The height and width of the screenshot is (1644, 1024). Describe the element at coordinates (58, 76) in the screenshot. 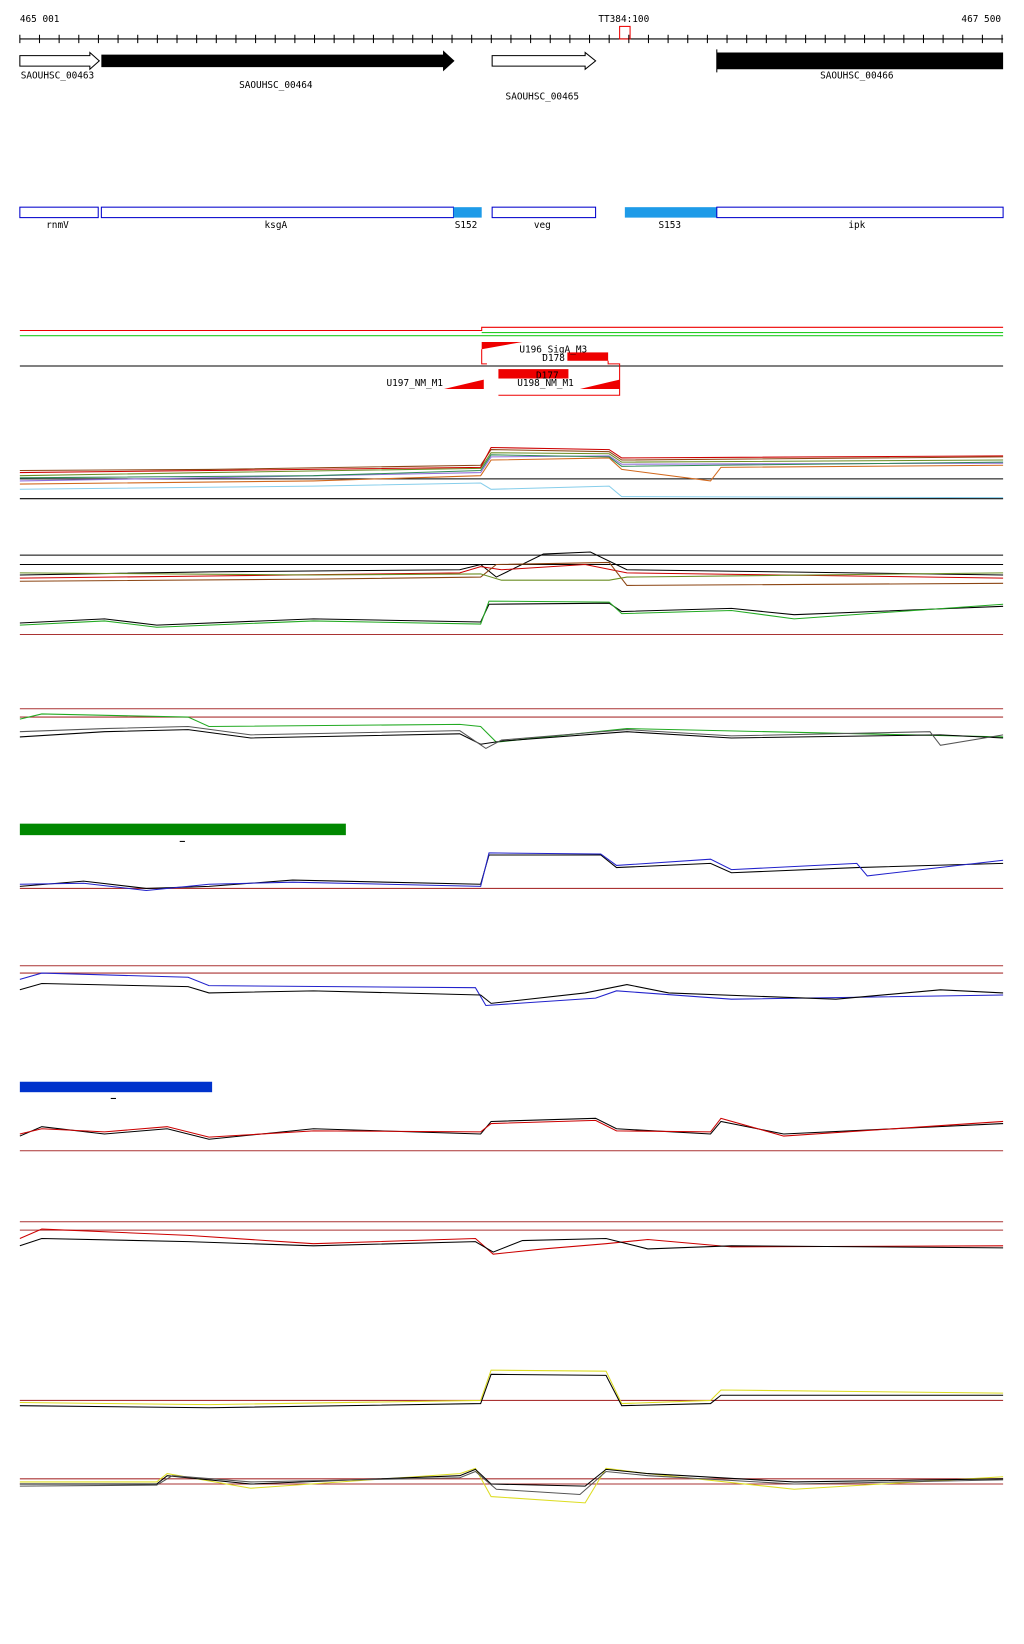

I see `gene-label: SAOUHSC_00463` at that location.